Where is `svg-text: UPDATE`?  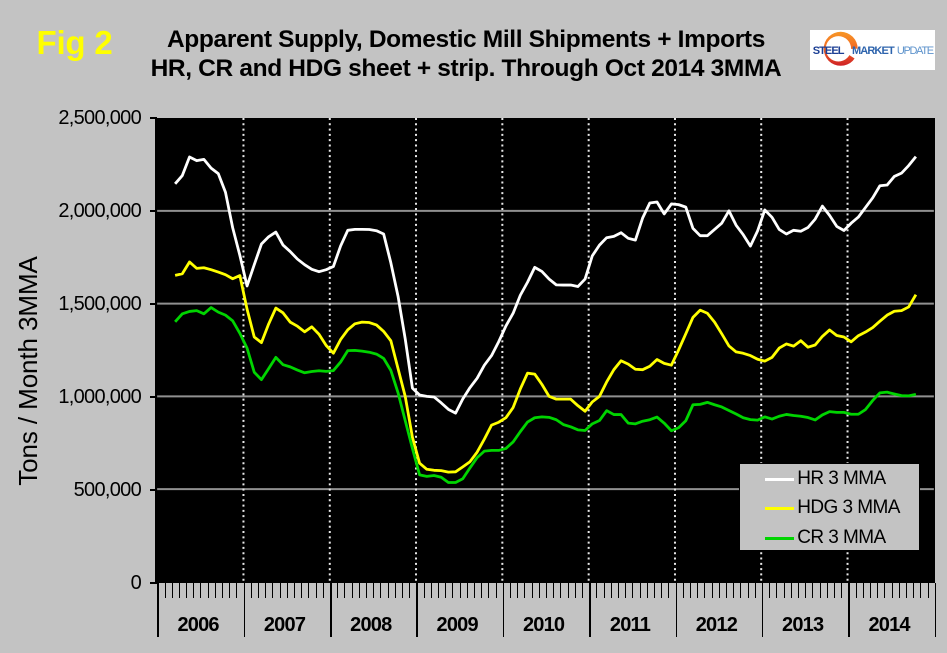
svg-text: UPDATE is located at coordinates (914, 51).